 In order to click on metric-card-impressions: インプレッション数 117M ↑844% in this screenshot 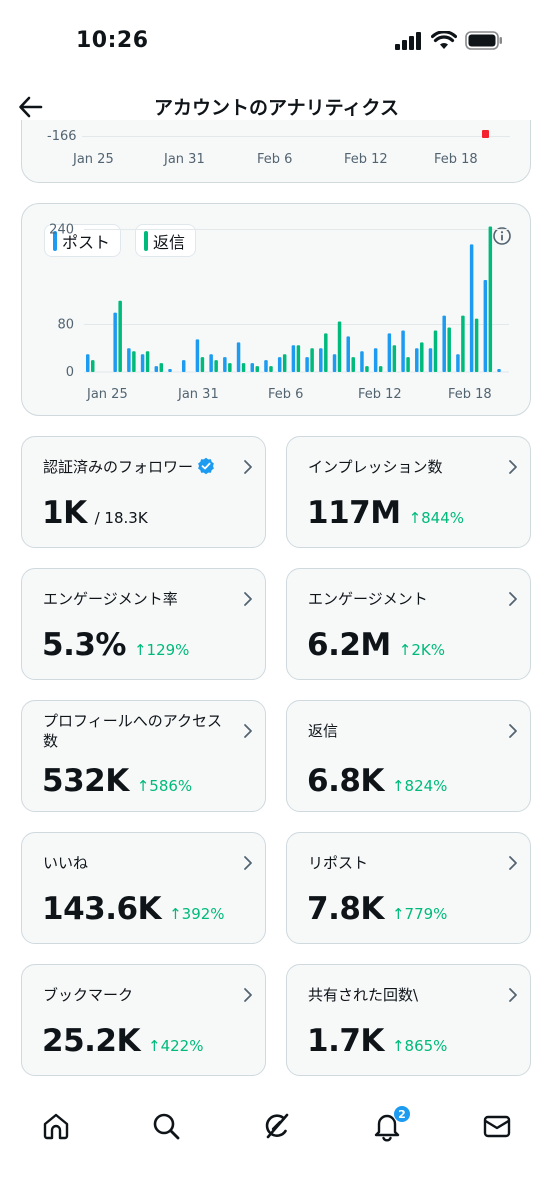, I will do `click(408, 492)`.